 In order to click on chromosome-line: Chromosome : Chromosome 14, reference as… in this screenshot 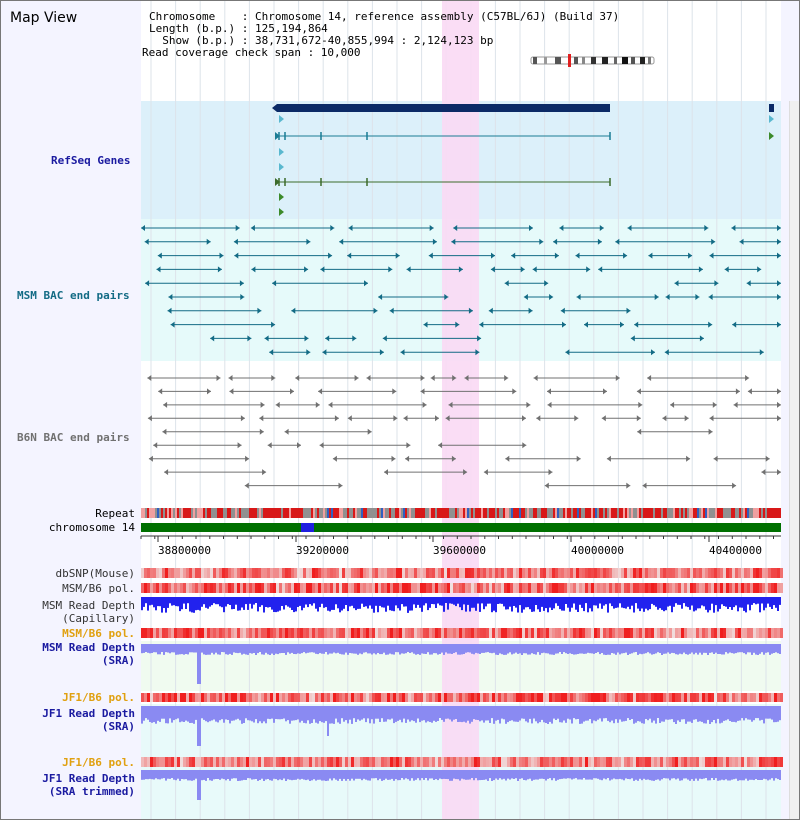, I will do `click(384, 16)`.